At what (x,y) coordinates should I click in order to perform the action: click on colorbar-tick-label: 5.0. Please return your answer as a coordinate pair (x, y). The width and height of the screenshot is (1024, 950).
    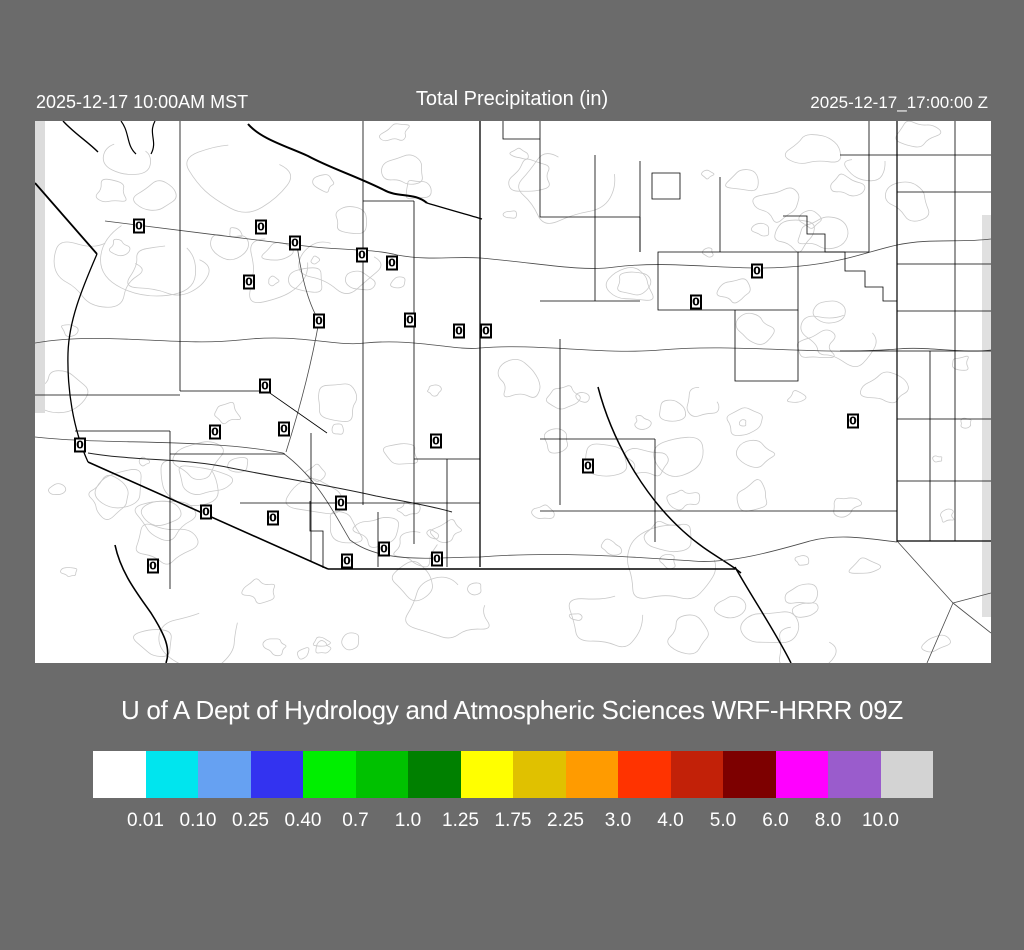
    Looking at the image, I should click on (723, 820).